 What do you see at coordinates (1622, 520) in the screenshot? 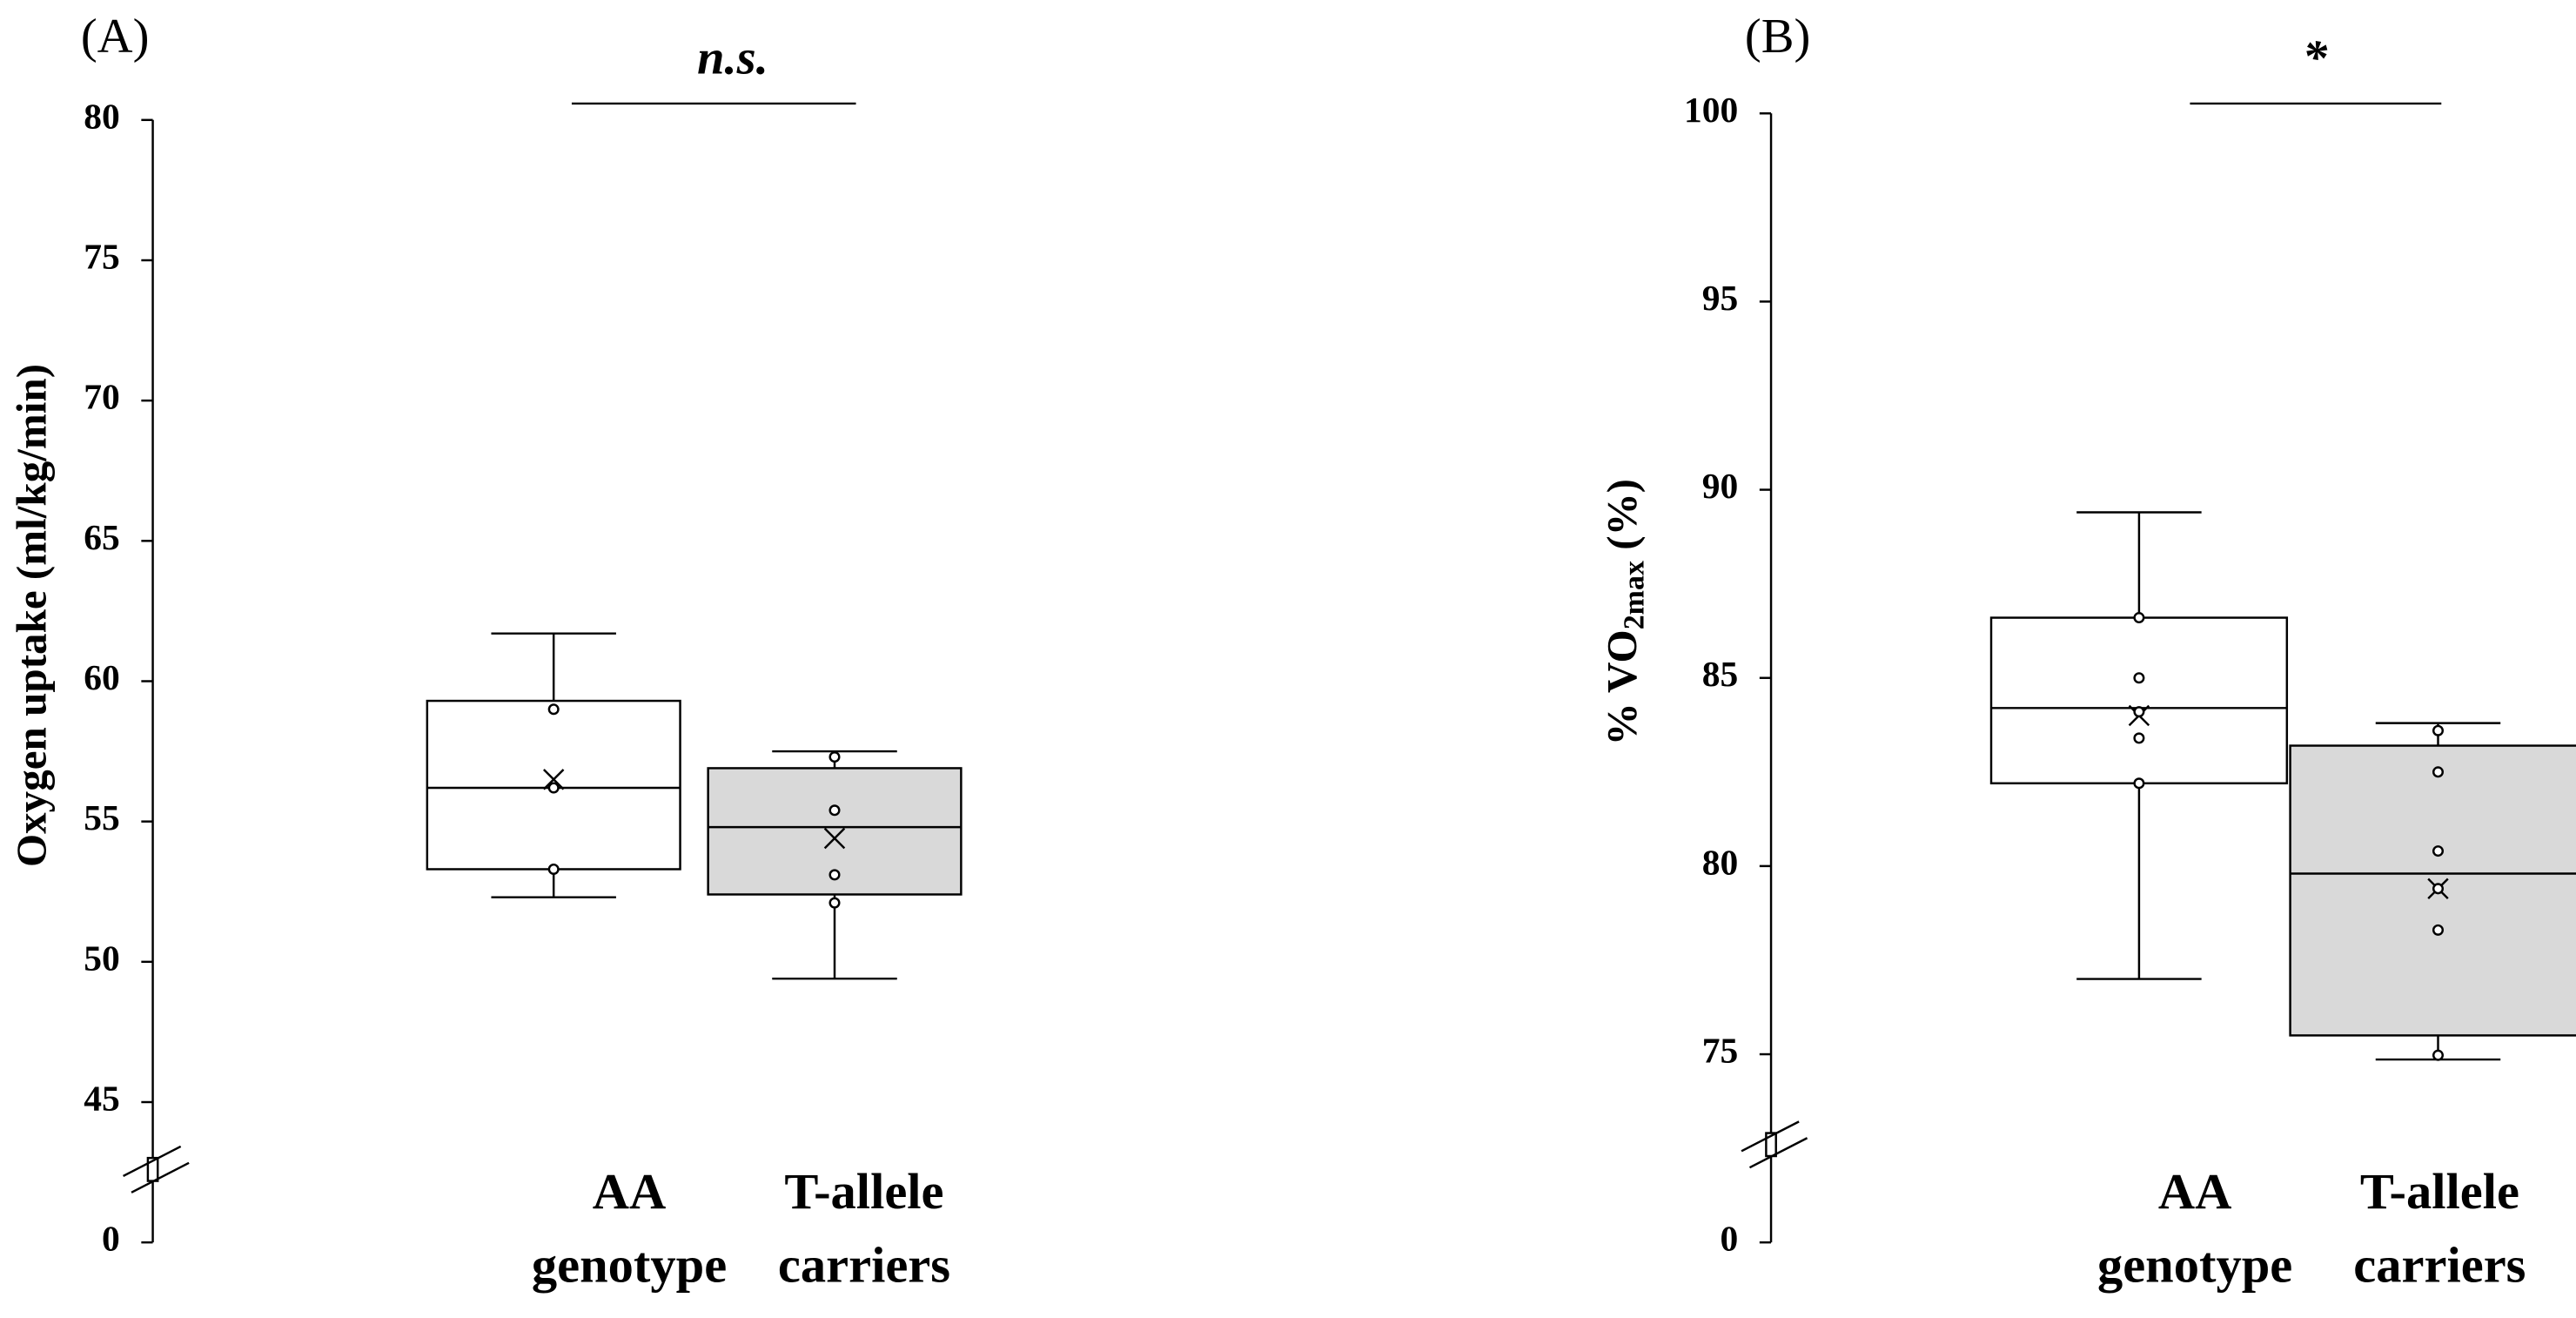
I see `y-axis-label-after: (%)` at bounding box center [1622, 520].